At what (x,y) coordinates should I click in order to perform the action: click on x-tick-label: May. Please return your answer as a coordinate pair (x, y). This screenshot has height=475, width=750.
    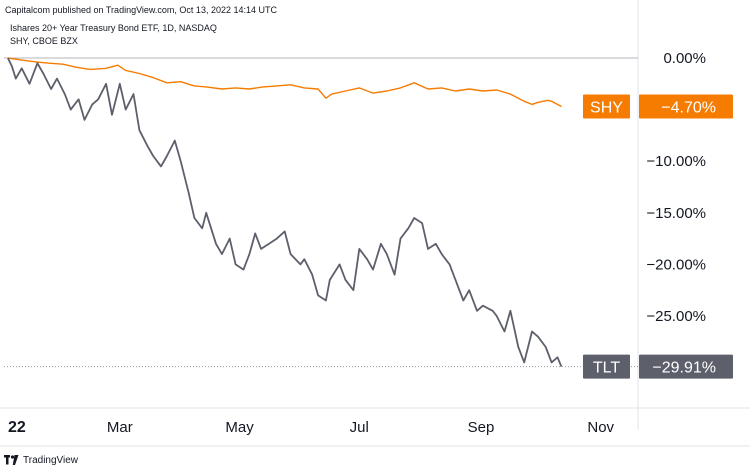
    Looking at the image, I should click on (239, 427).